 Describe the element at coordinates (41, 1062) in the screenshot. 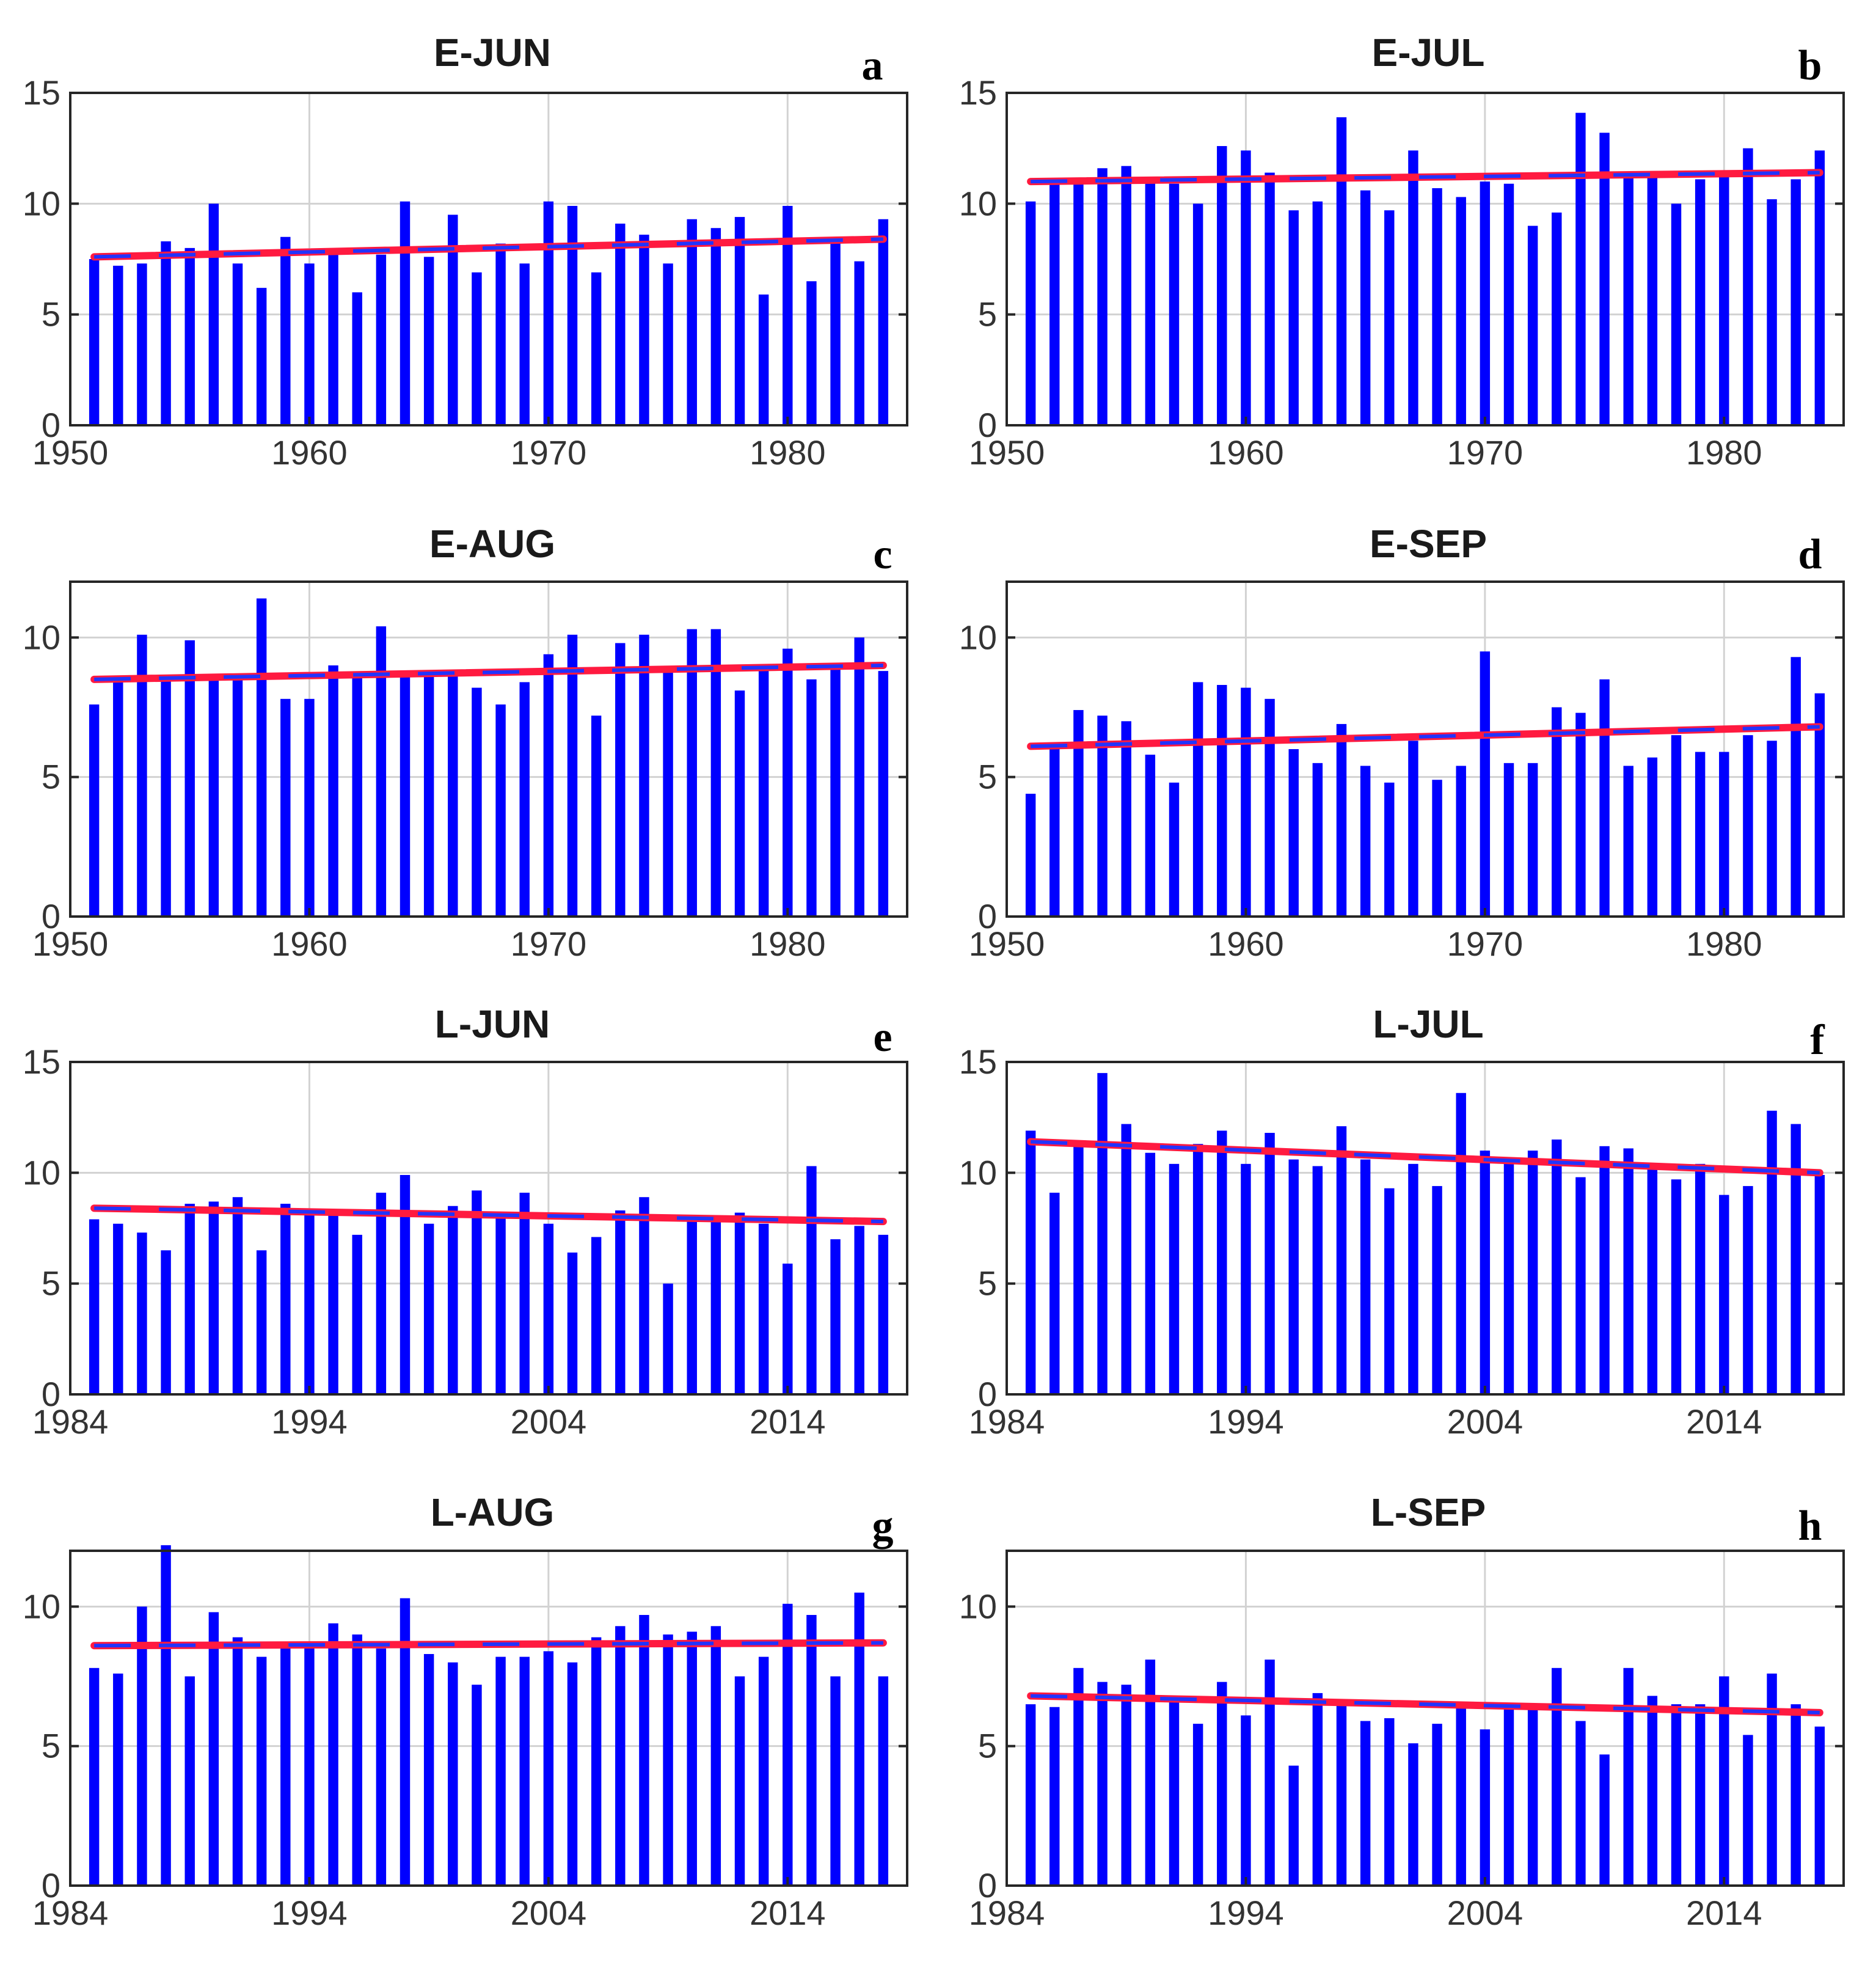

I see `y-tick-label: 15` at that location.